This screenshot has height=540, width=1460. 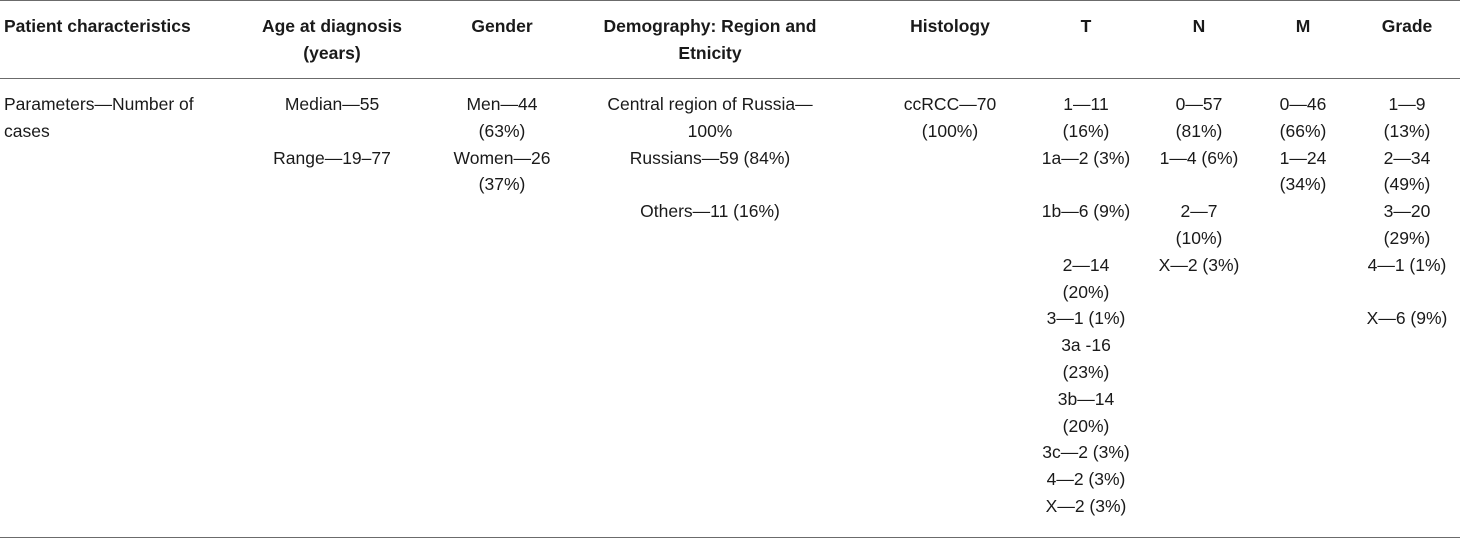 I want to click on t-3a-percent: (23%), so click(x=1086, y=371).